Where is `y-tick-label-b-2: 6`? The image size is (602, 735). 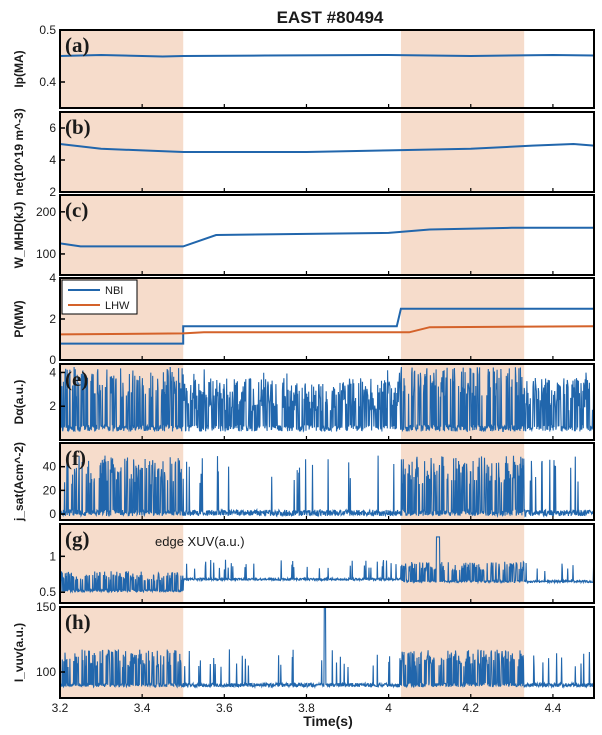 y-tick-label-b-2: 6 is located at coordinates (52, 128).